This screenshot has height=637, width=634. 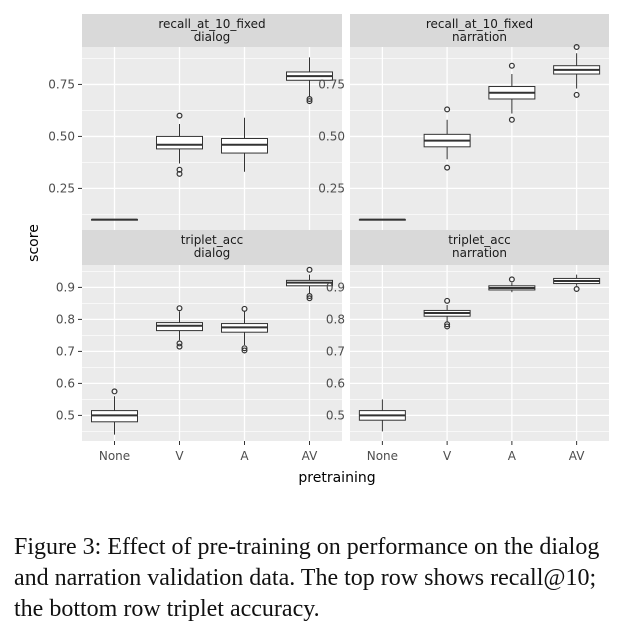 What do you see at coordinates (479, 138) in the screenshot?
I see `panel-background` at bounding box center [479, 138].